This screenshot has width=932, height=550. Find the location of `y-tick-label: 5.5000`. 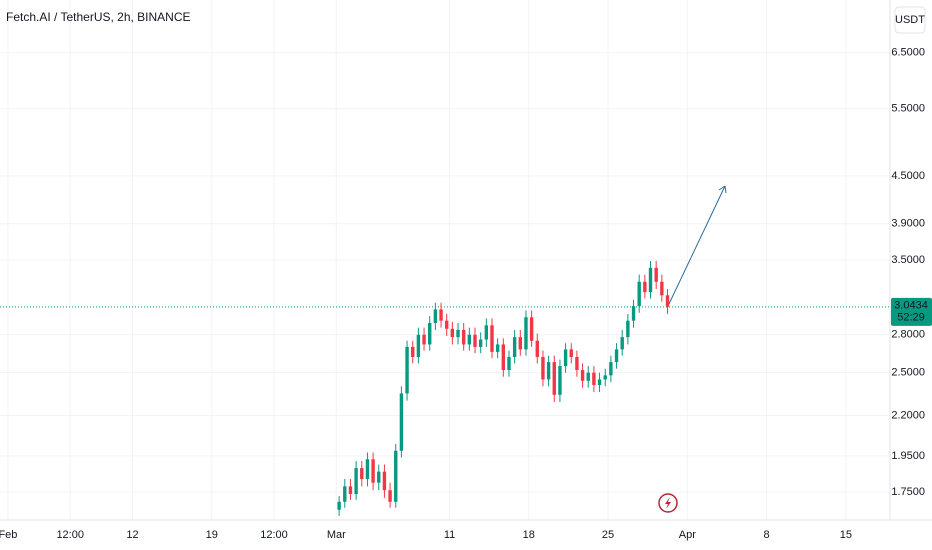

y-tick-label: 5.5000 is located at coordinates (908, 109).